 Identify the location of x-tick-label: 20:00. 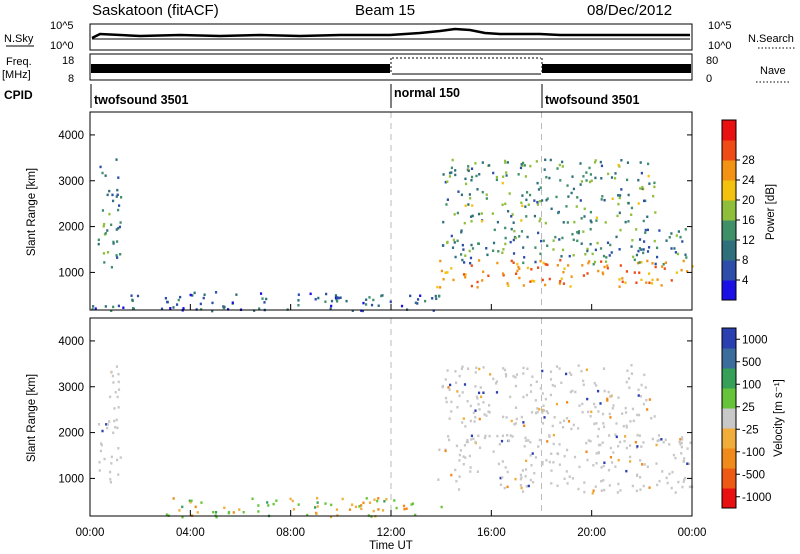
(591, 533).